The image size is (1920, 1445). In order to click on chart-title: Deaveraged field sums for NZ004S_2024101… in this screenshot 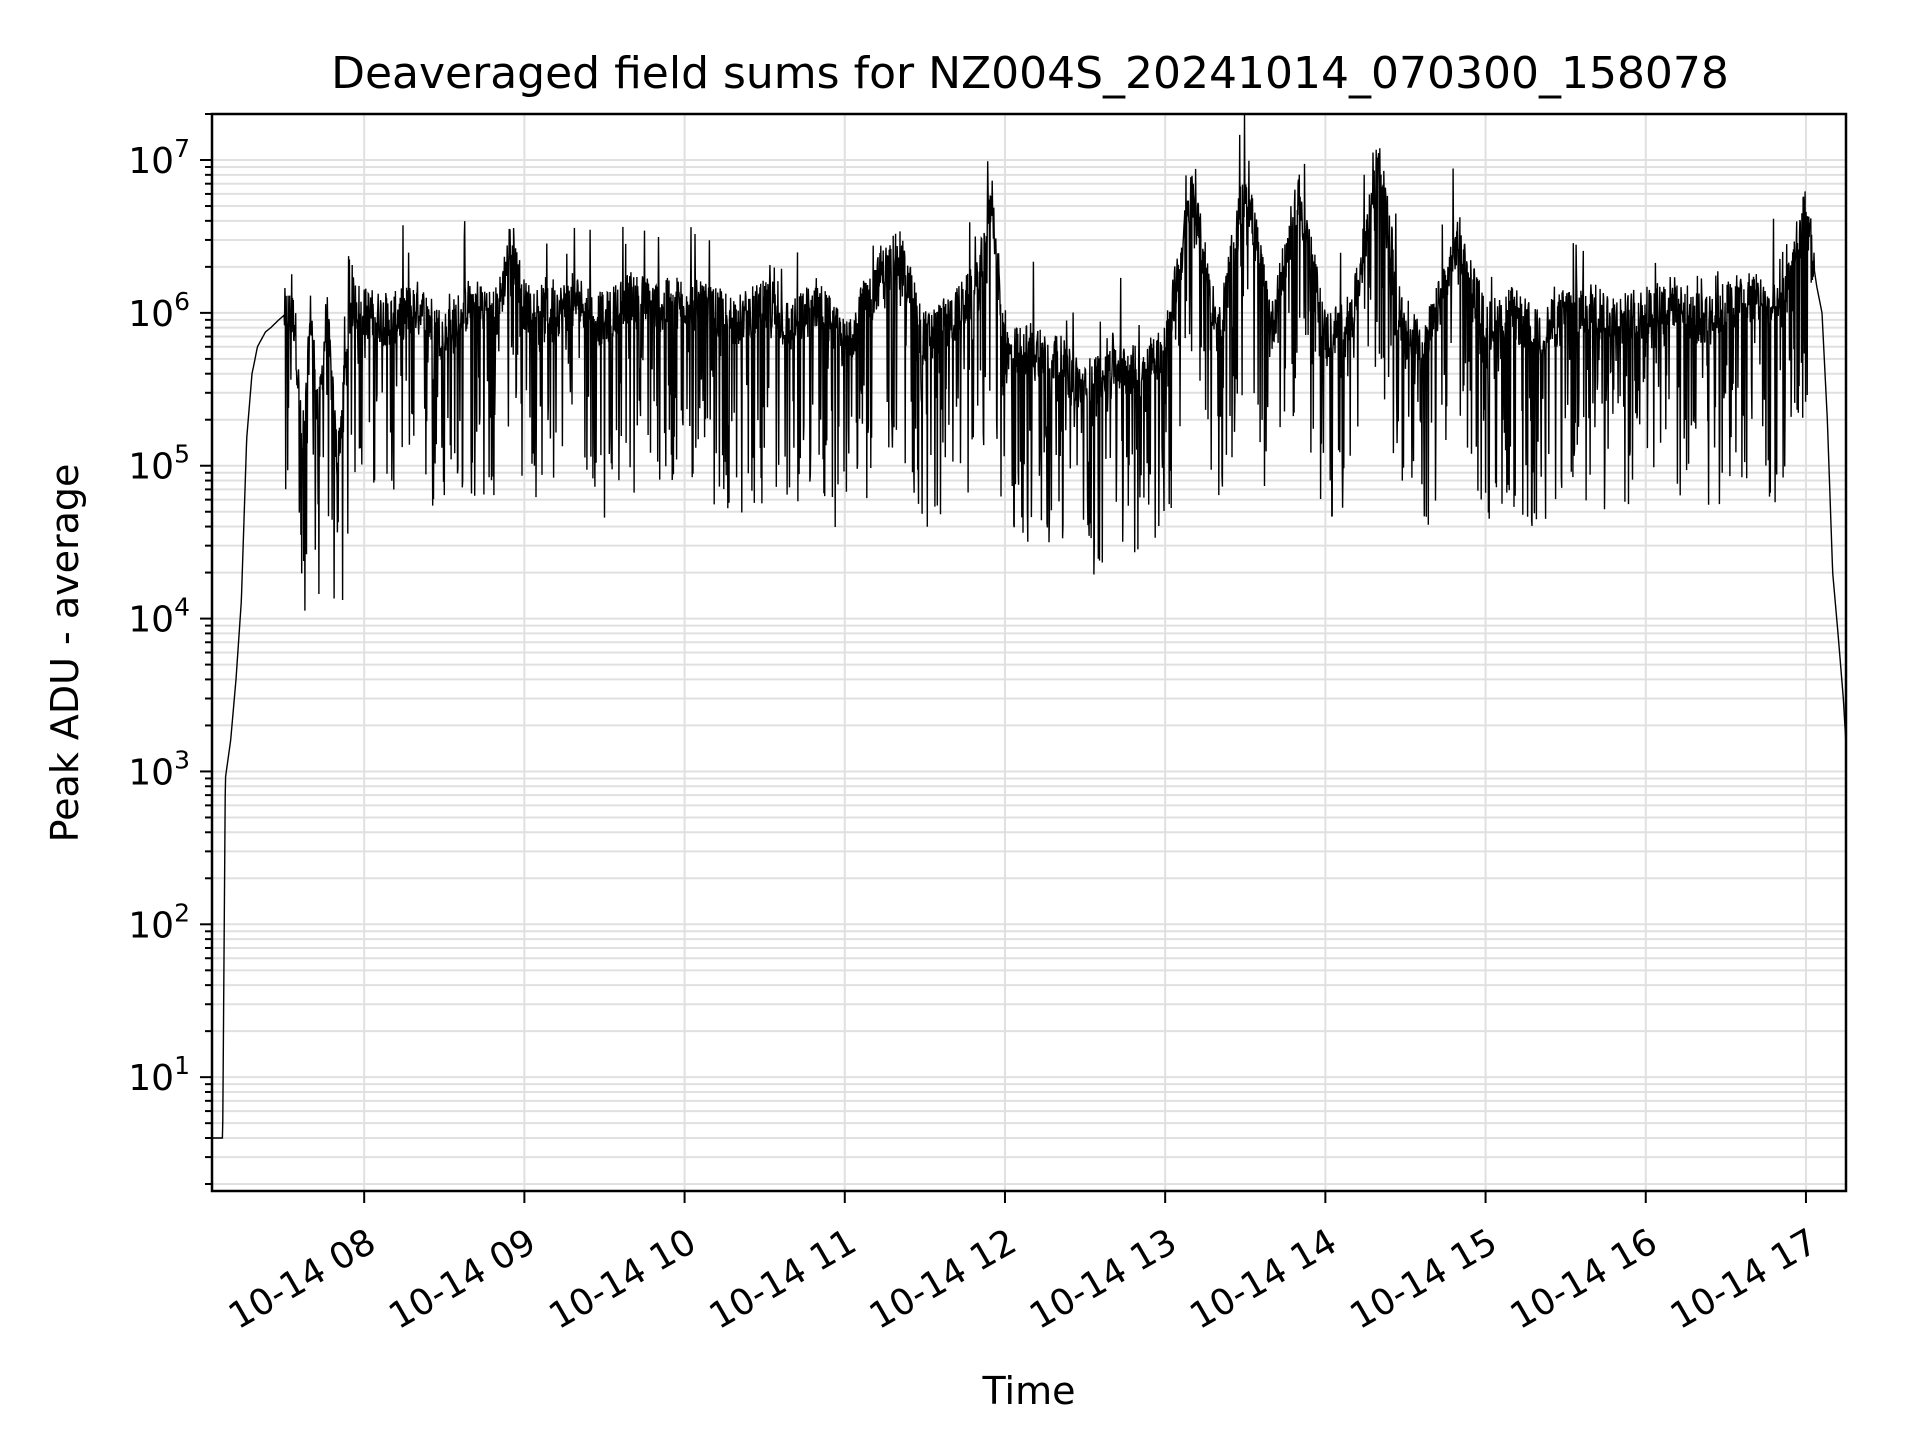, I will do `click(1030, 73)`.